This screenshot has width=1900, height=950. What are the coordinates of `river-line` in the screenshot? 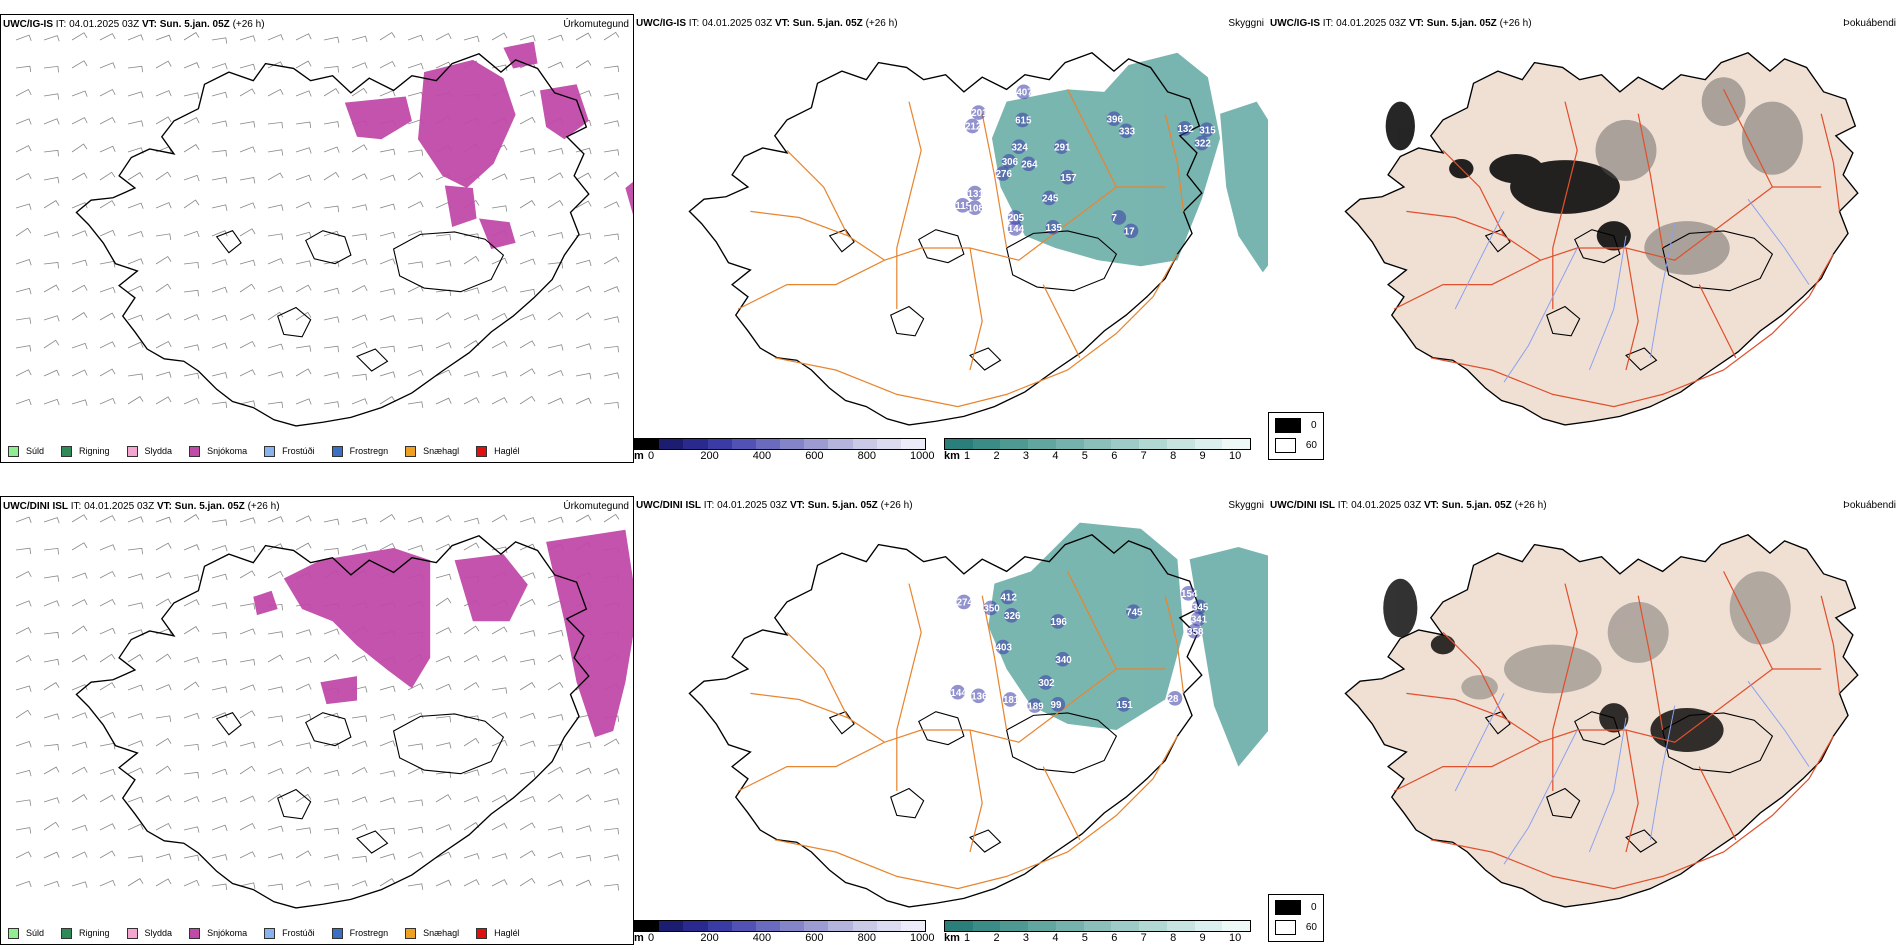 It's located at (1778, 241).